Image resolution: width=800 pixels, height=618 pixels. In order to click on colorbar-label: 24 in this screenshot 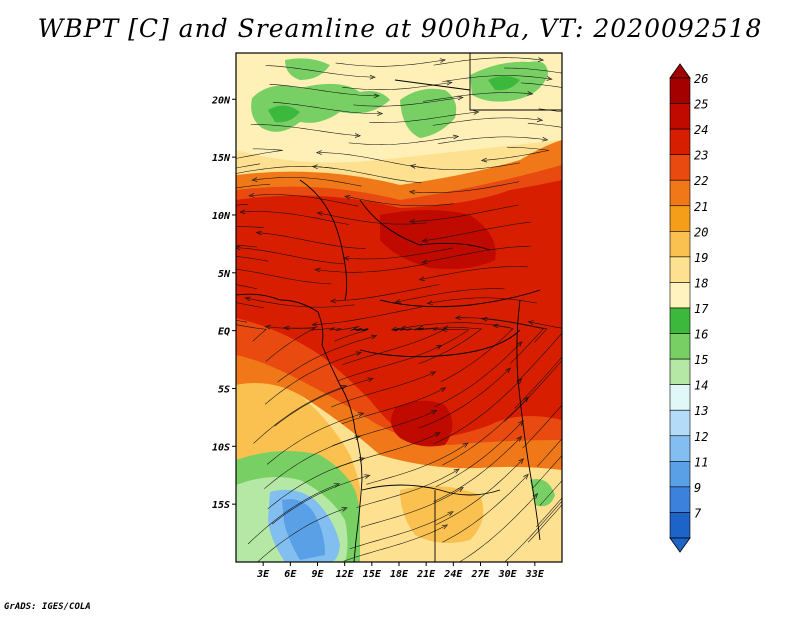, I will do `click(701, 130)`.